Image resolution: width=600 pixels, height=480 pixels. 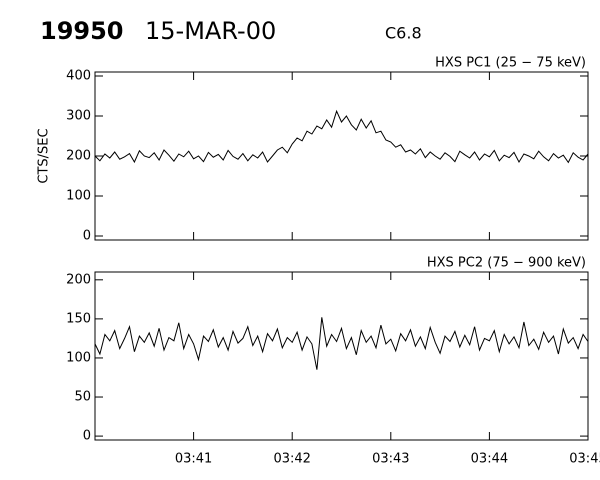 What do you see at coordinates (506, 263) in the screenshot?
I see `panel-title: HXS PC2 (75 − 900 keV)` at bounding box center [506, 263].